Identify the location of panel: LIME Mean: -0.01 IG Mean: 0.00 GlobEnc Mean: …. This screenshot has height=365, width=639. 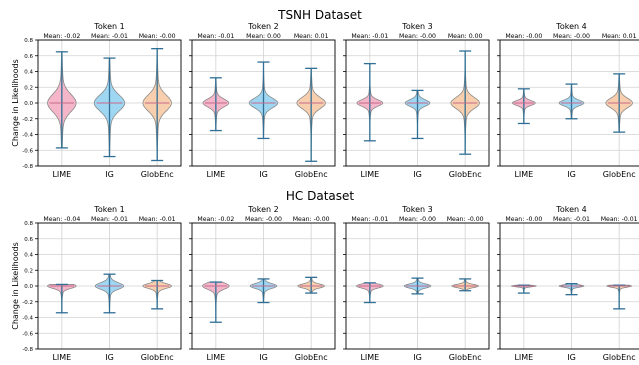
(262, 100).